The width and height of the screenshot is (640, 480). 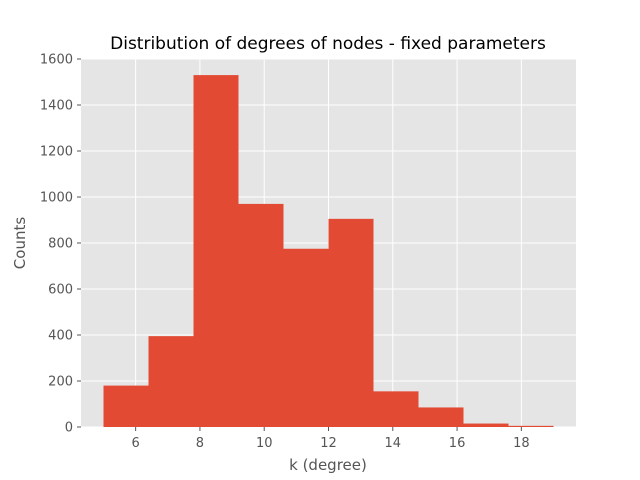 I want to click on x-tick-label: 16, so click(x=457, y=443).